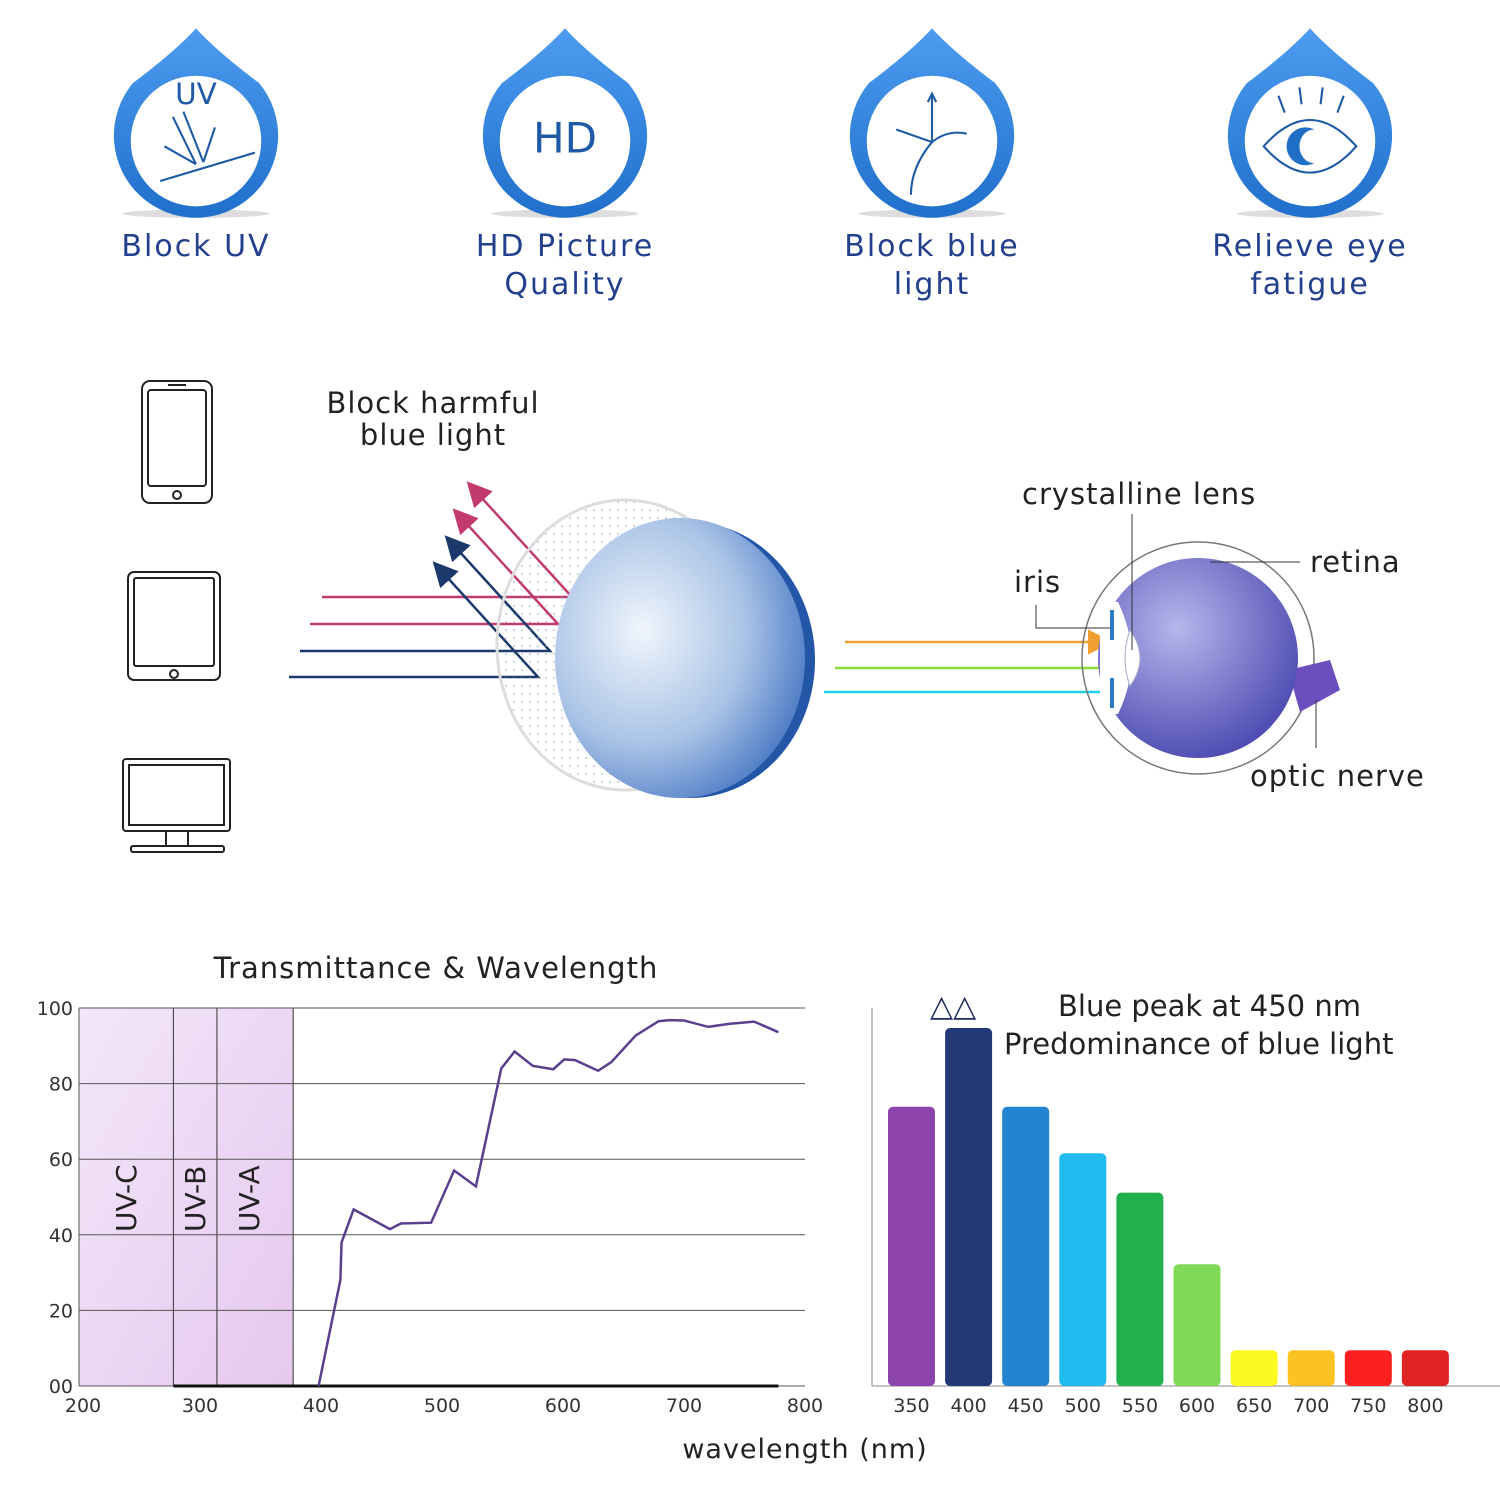 Image resolution: width=1500 pixels, height=1500 pixels. What do you see at coordinates (565, 265) in the screenshot?
I see `feature-label: HD Picture Quality` at bounding box center [565, 265].